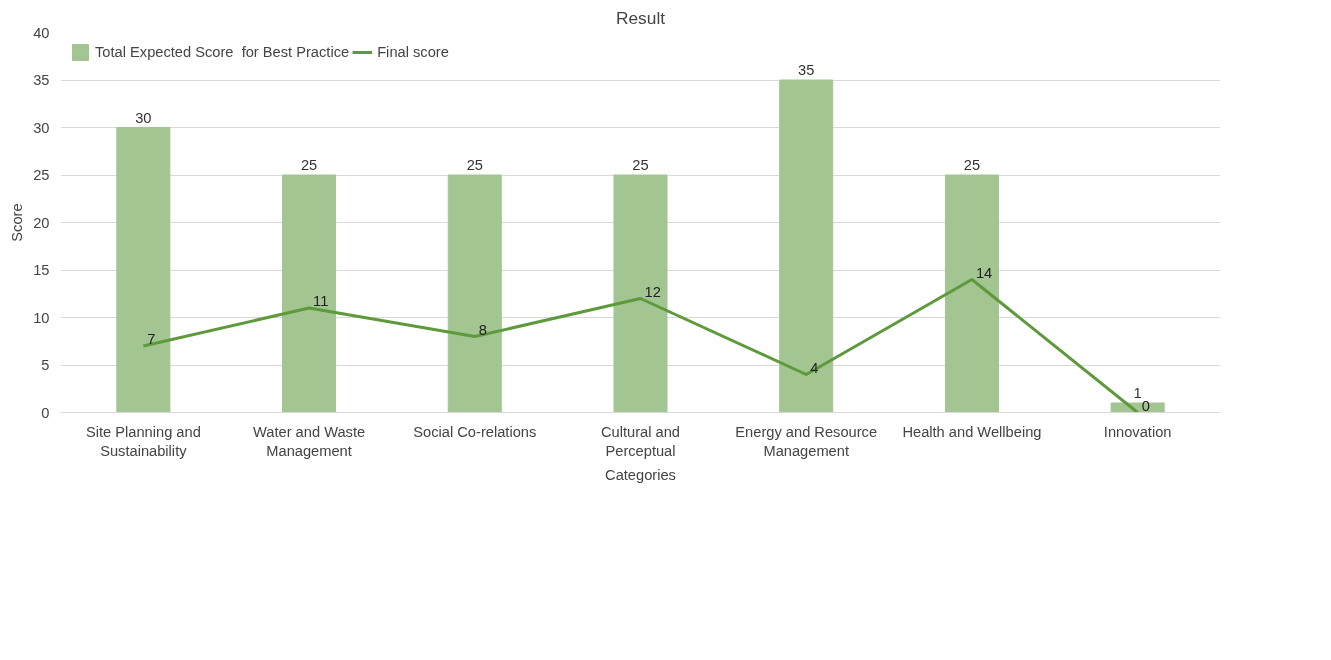  I want to click on y-tick-label: 25, so click(41, 175).